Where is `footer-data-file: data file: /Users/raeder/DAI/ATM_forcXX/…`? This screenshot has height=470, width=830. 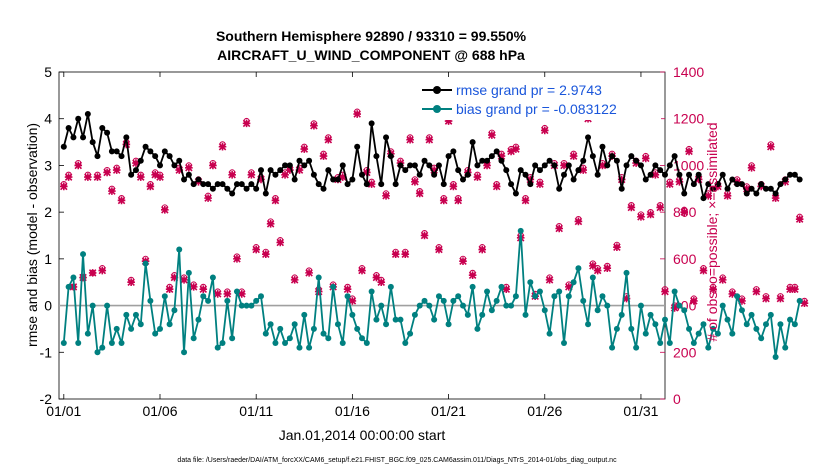
footer-data-file: data file: /Users/raeder/DAI/ATM_forcXX/… is located at coordinates (397, 460).